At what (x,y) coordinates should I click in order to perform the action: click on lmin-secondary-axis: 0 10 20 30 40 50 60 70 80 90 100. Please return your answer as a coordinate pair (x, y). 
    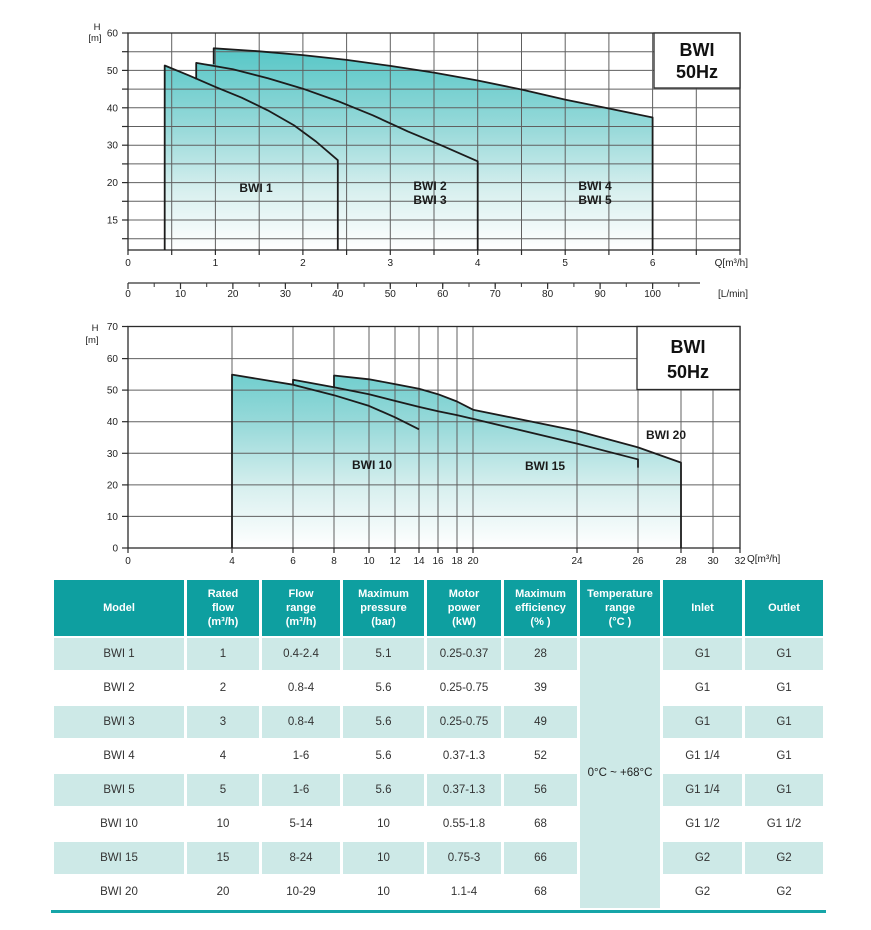
    Looking at the image, I should click on (412, 291).